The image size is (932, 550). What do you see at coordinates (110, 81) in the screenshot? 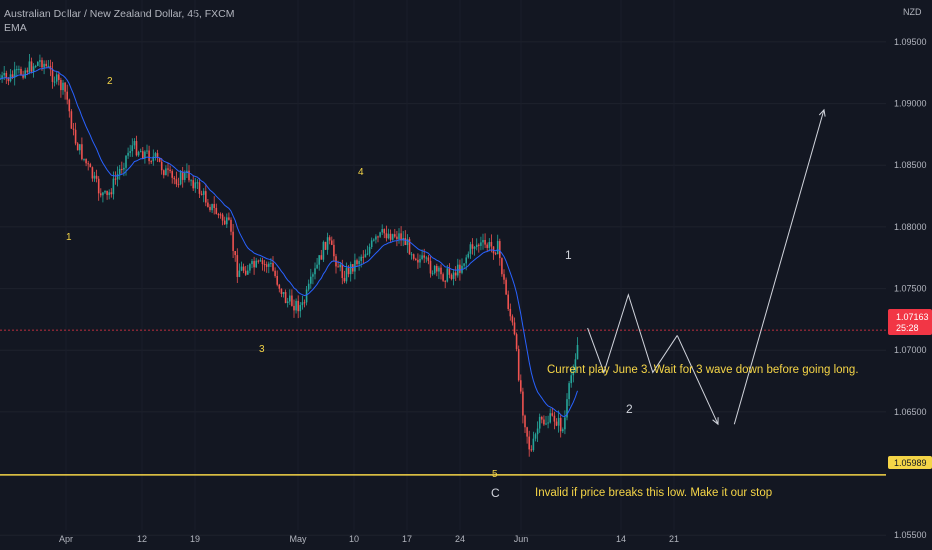
I see `wave-label-2: 2` at bounding box center [110, 81].